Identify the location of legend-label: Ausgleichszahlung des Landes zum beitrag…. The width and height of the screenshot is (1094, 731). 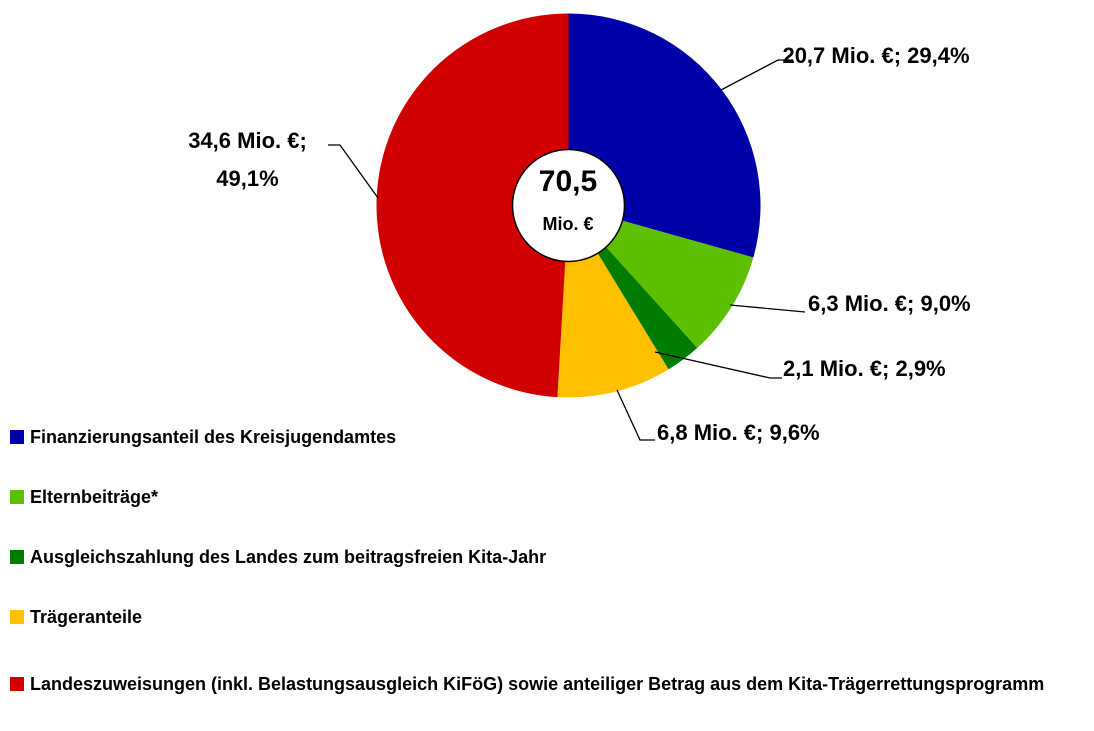
(288, 557).